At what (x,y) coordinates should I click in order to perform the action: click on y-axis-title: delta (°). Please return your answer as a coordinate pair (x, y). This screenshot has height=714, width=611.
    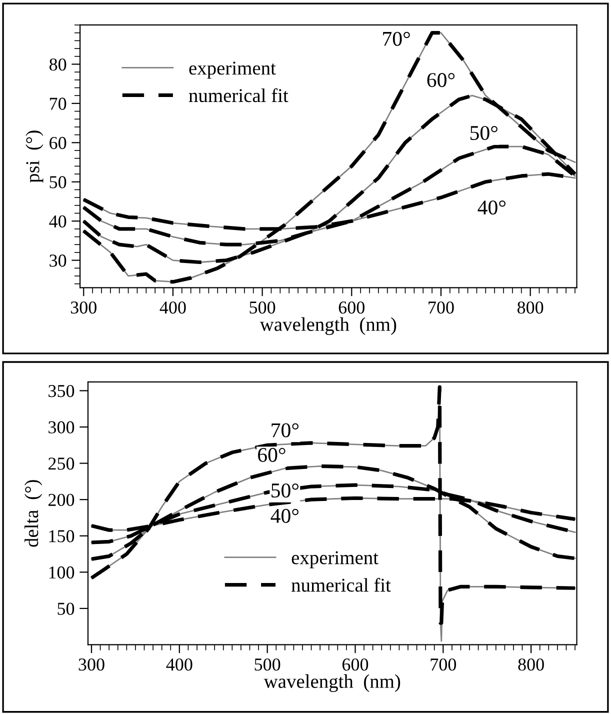
    Looking at the image, I should click on (33, 513).